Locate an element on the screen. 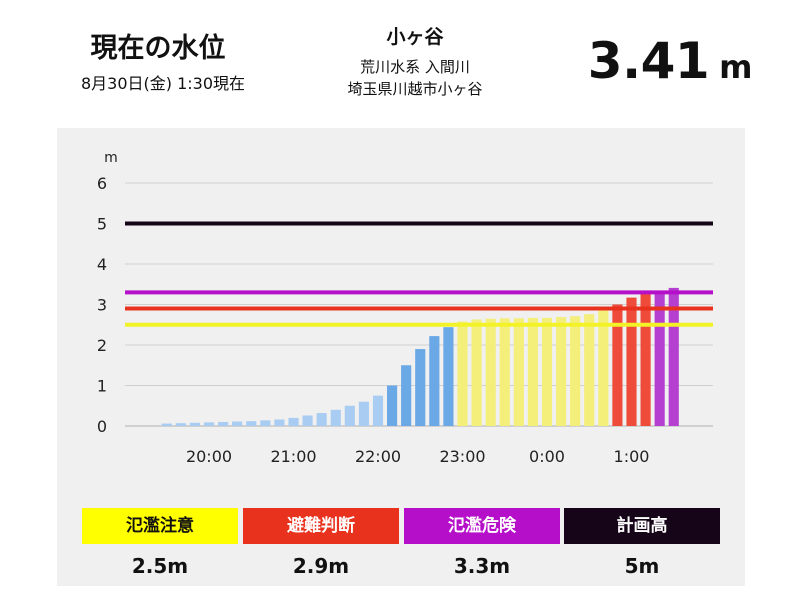 Image resolution: width=800 pixels, height=600 pixels. x-tick-label: 22:00 is located at coordinates (378, 456).